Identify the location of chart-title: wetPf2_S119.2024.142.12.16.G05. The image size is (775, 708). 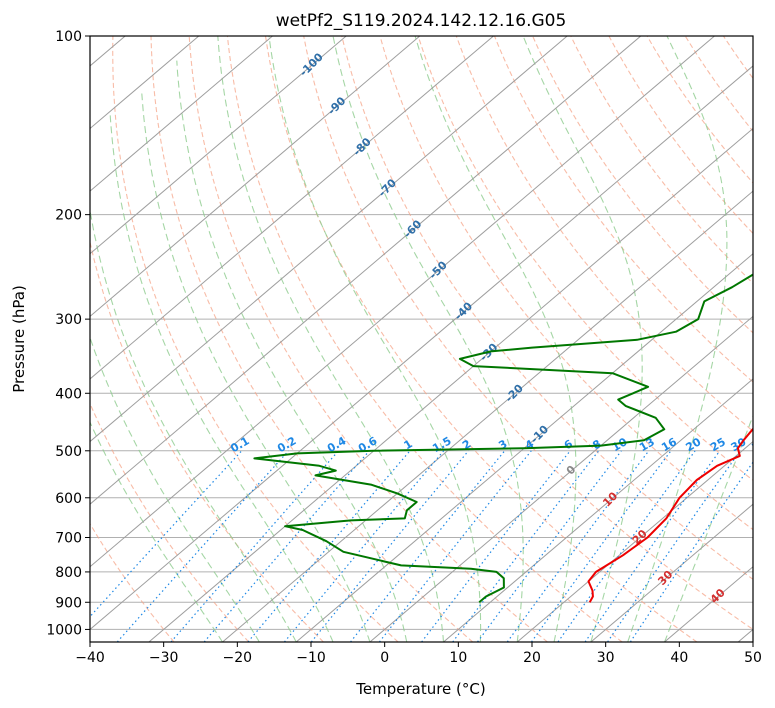
(421, 21).